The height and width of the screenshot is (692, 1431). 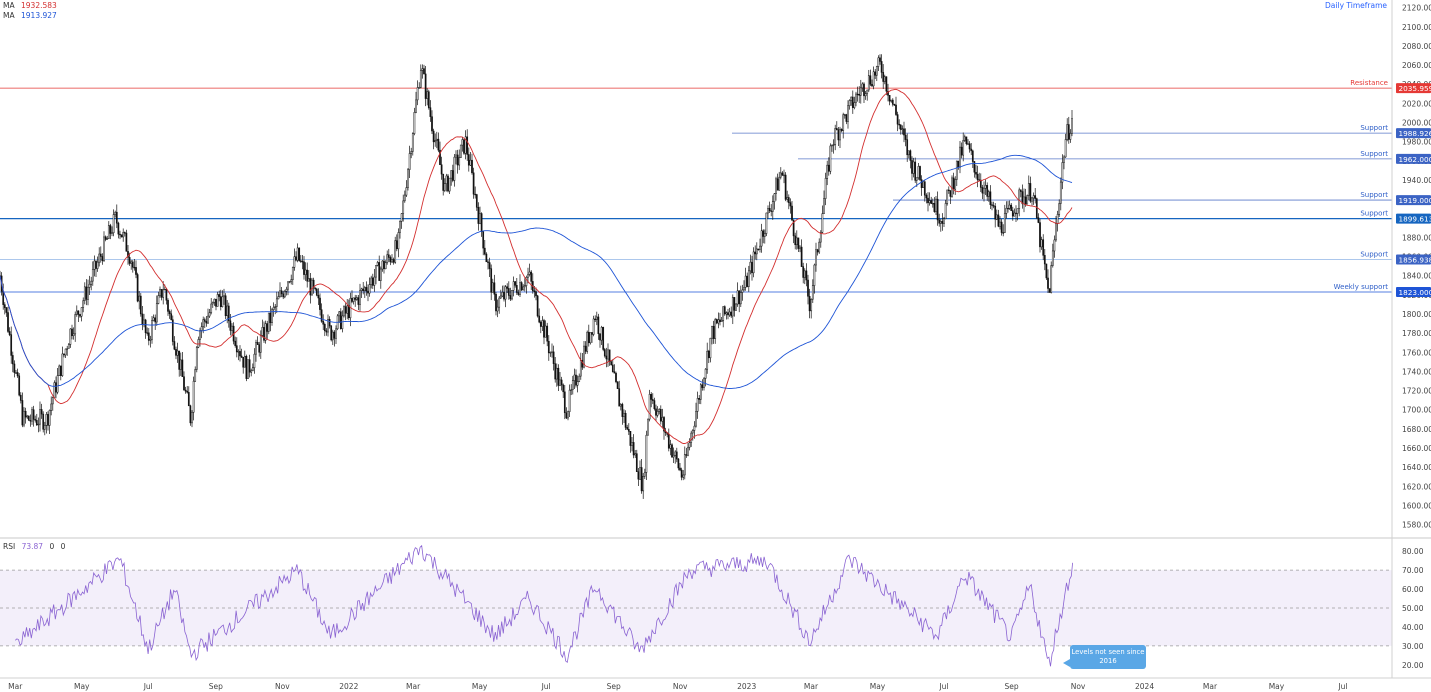 I want to click on time-tick-label: 2023, so click(x=746, y=686).